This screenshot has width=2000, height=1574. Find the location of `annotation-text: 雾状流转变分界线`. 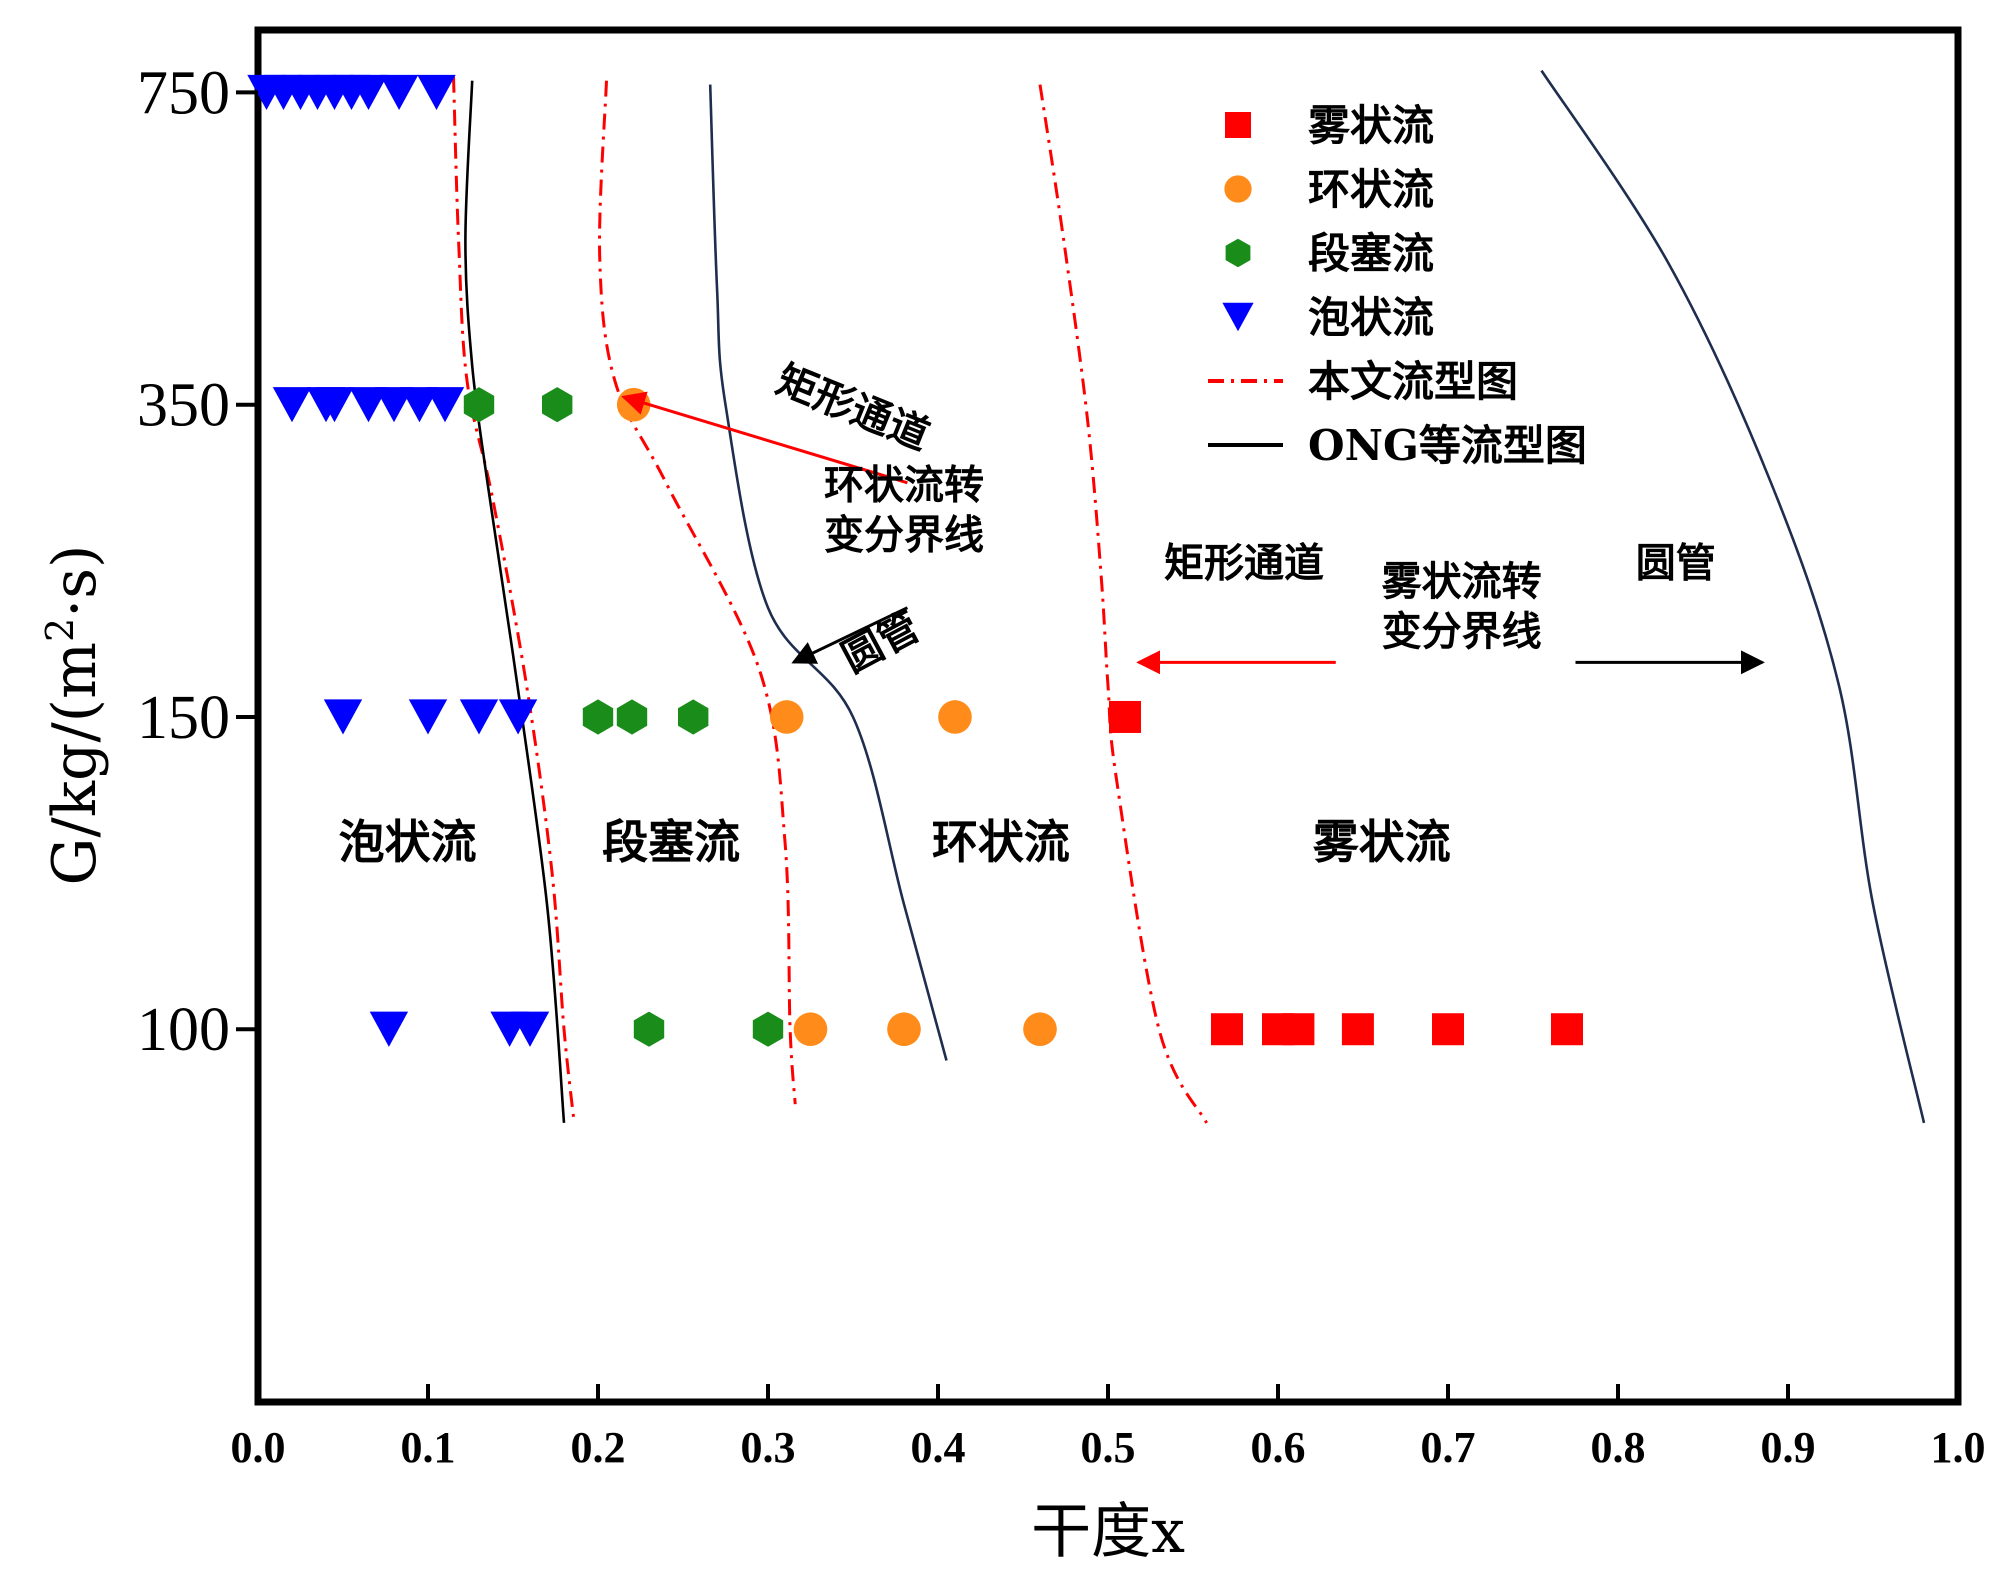

annotation-text: 雾状流转变分界线 is located at coordinates (1462, 606).